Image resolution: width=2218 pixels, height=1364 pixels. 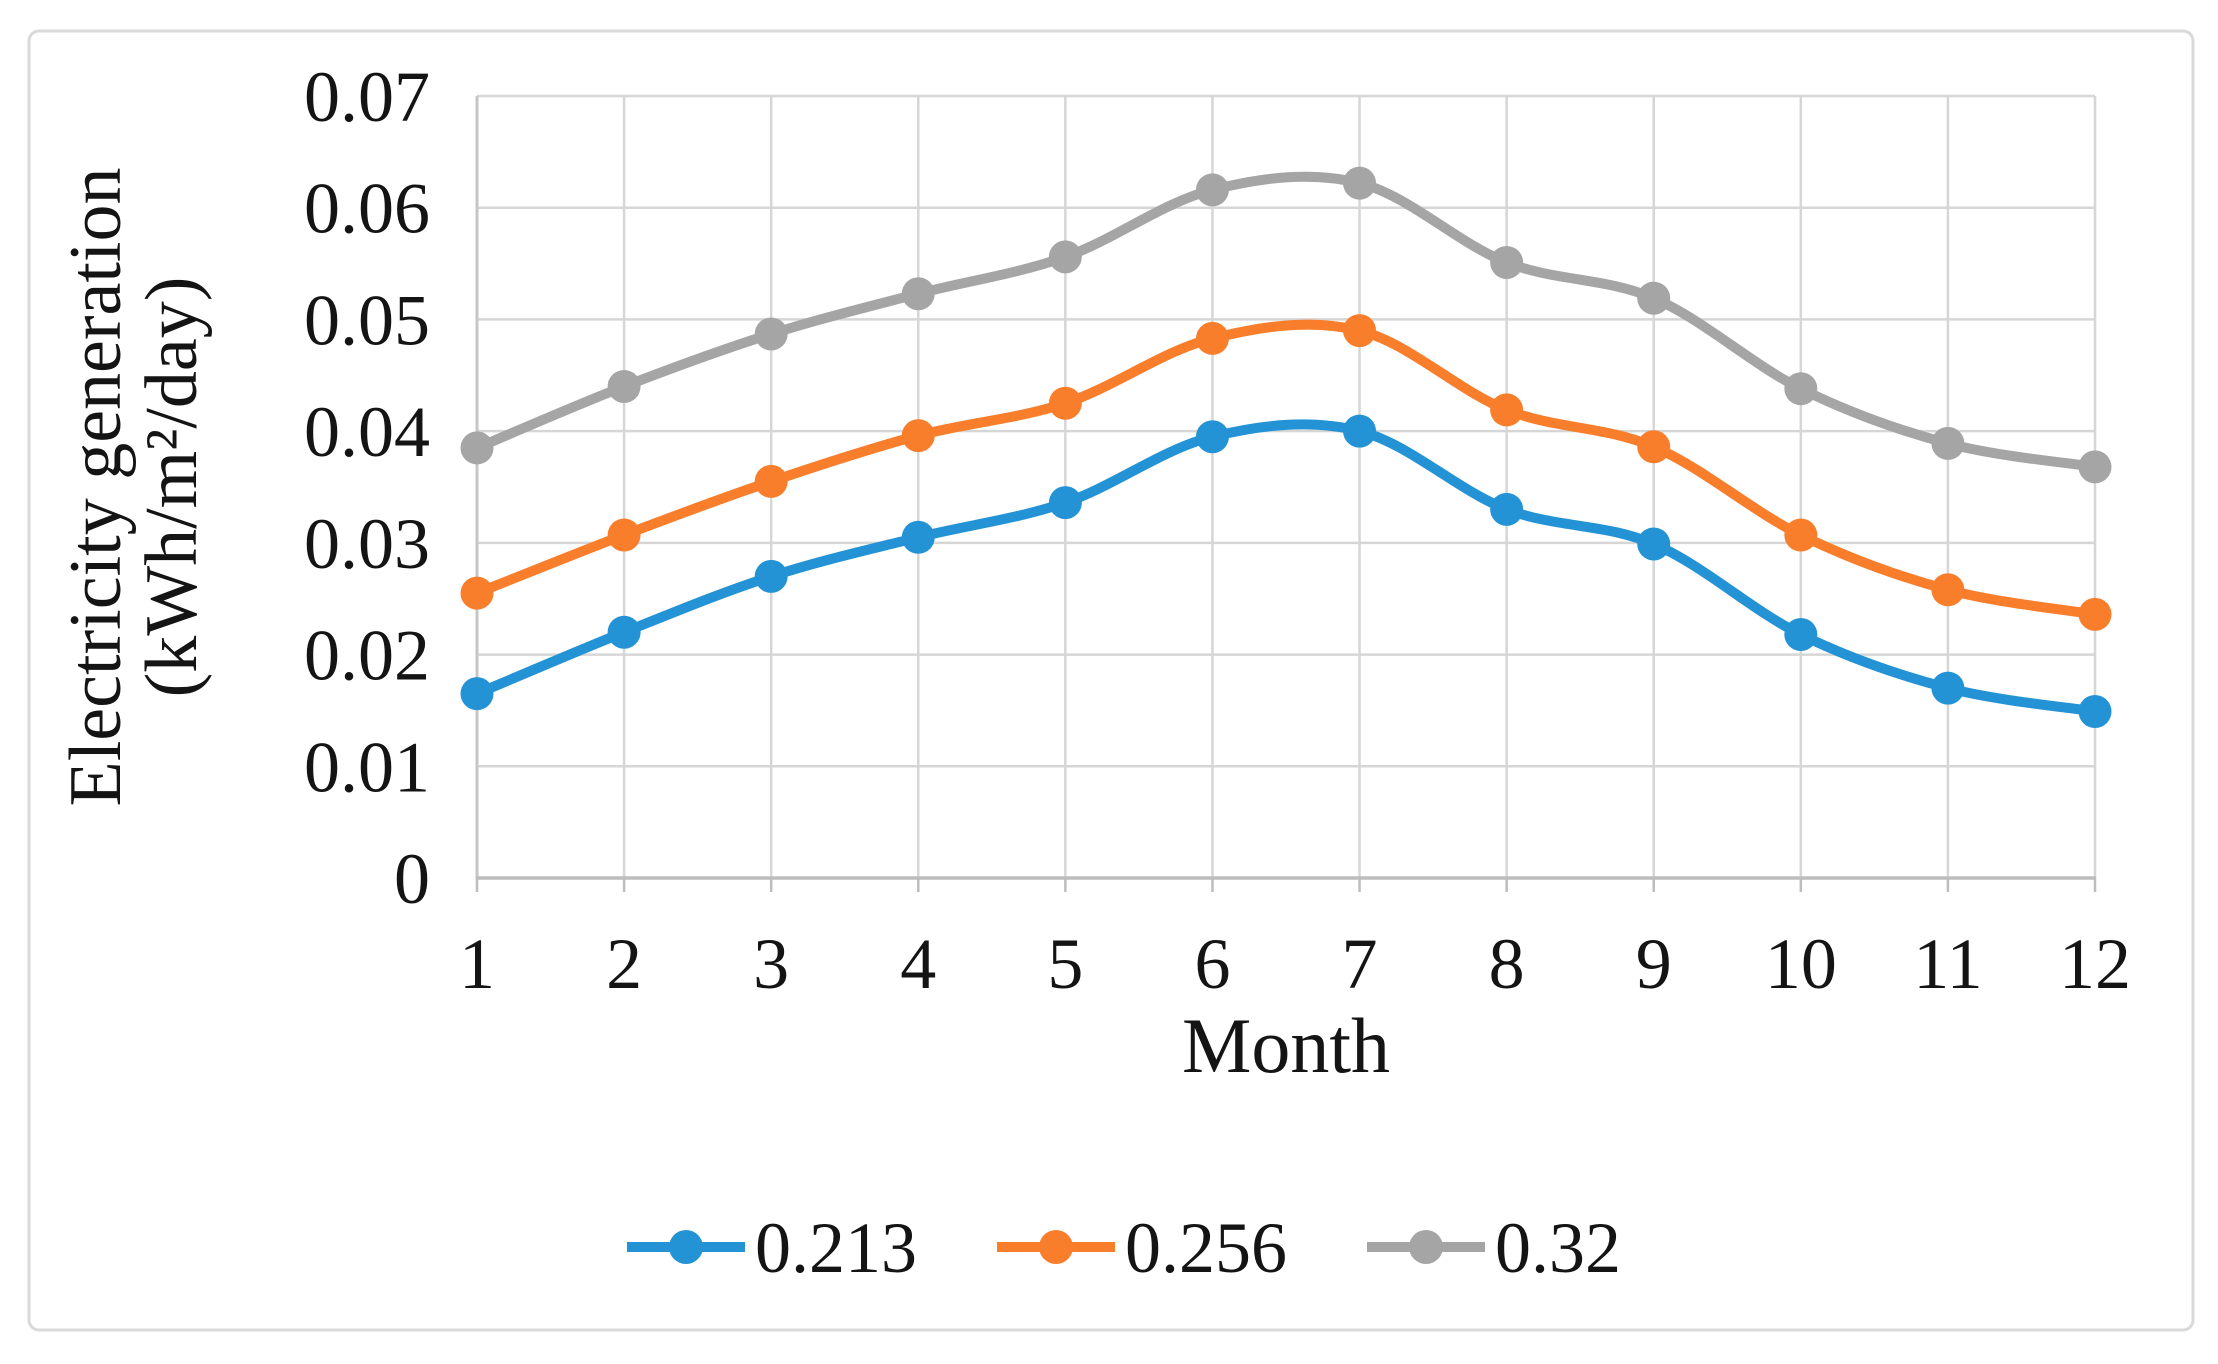 I want to click on x-tick-labels: 1 2 3 4 5 6 7 8 9 10 11 12, so click(x=1295, y=964).